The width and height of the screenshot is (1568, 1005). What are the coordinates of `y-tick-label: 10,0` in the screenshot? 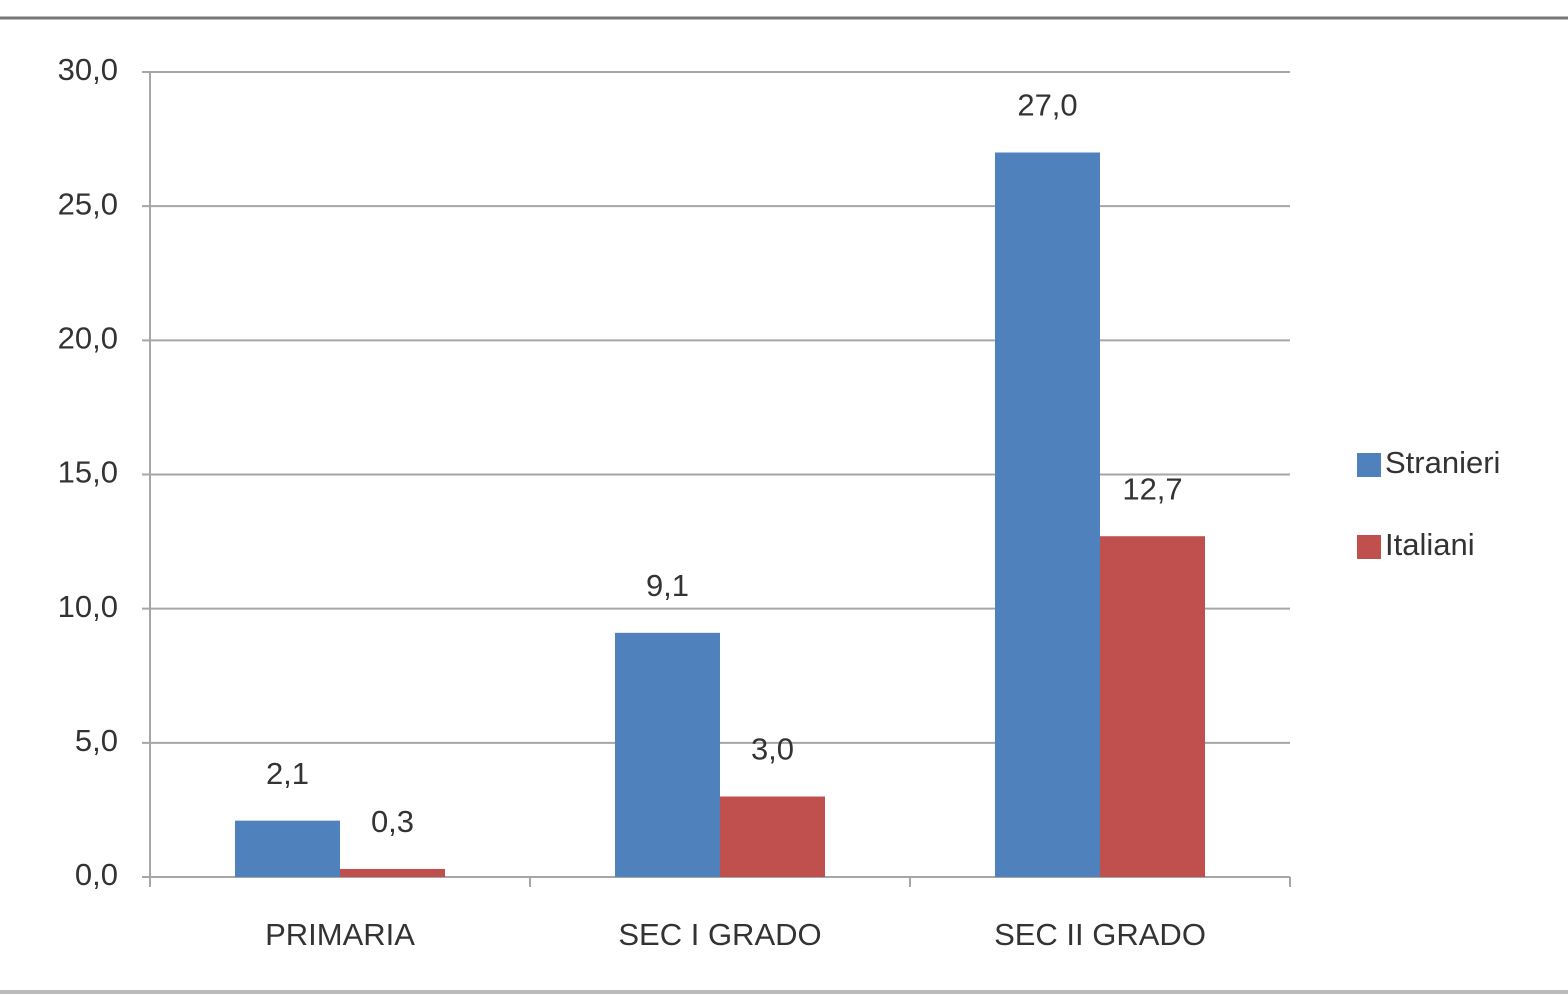 It's located at (88, 606).